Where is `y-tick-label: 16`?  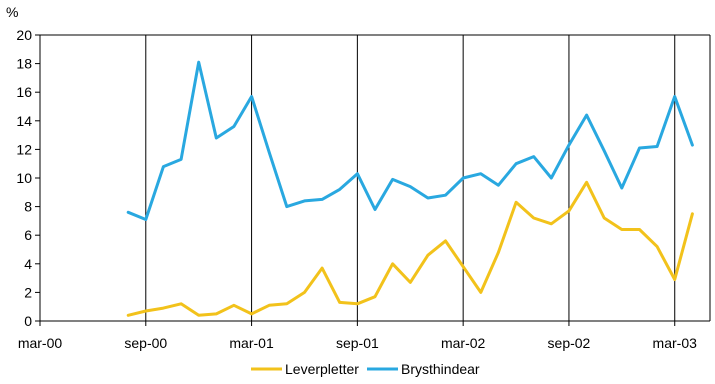 y-tick-label: 16 is located at coordinates (24, 92).